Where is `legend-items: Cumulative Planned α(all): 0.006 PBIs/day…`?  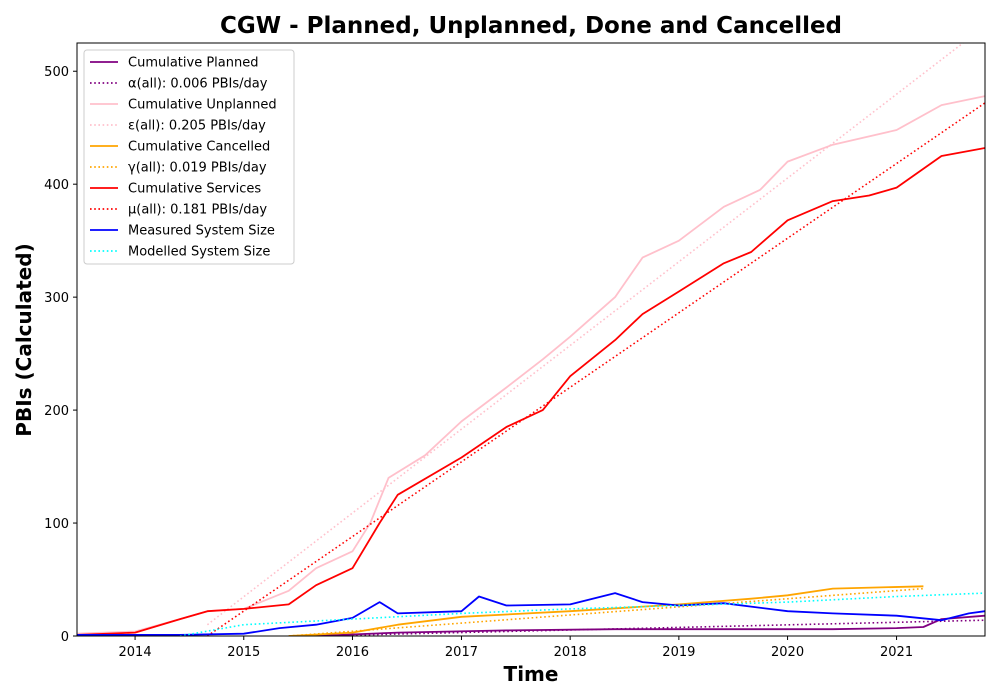 legend-items: Cumulative Planned α(all): 0.006 PBIs/day… is located at coordinates (183, 158).